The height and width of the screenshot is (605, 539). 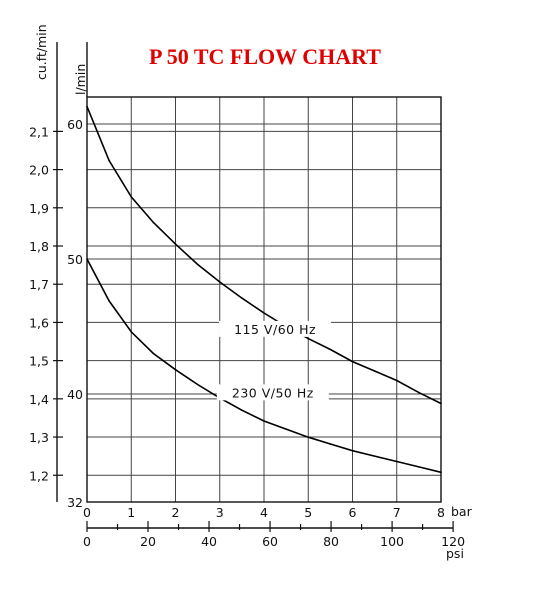 What do you see at coordinates (397, 512) in the screenshot?
I see `x-primary-tick-label: 7` at bounding box center [397, 512].